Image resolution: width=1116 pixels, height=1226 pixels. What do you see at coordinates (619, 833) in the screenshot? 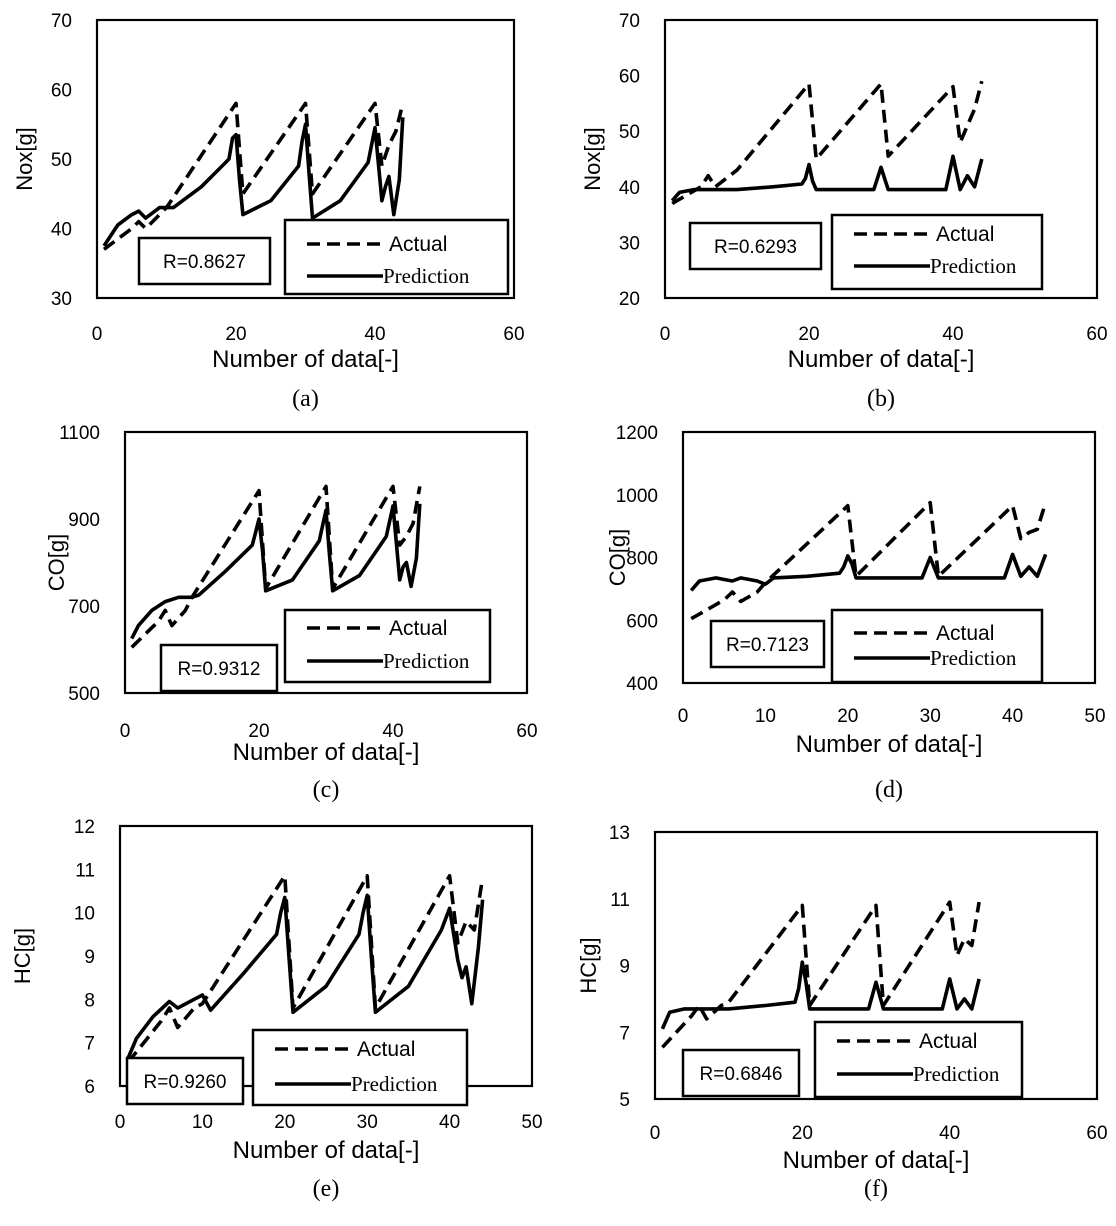
I see `y-tick-label: 13` at bounding box center [619, 833].